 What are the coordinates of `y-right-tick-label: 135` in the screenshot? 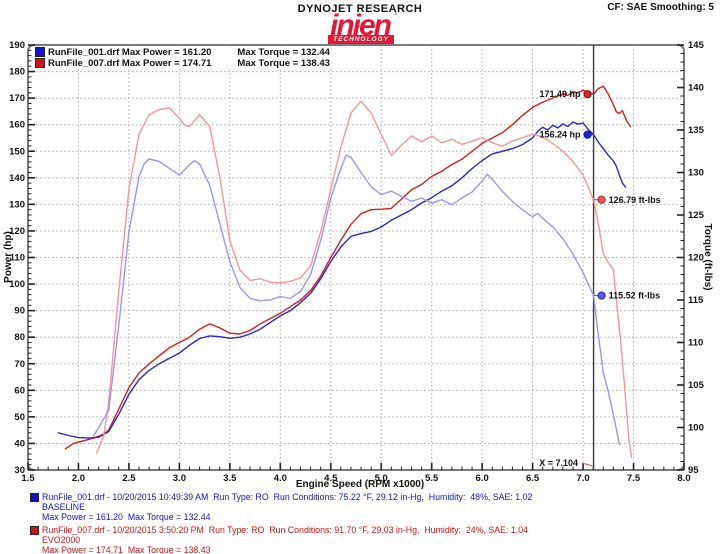 It's located at (696, 130).